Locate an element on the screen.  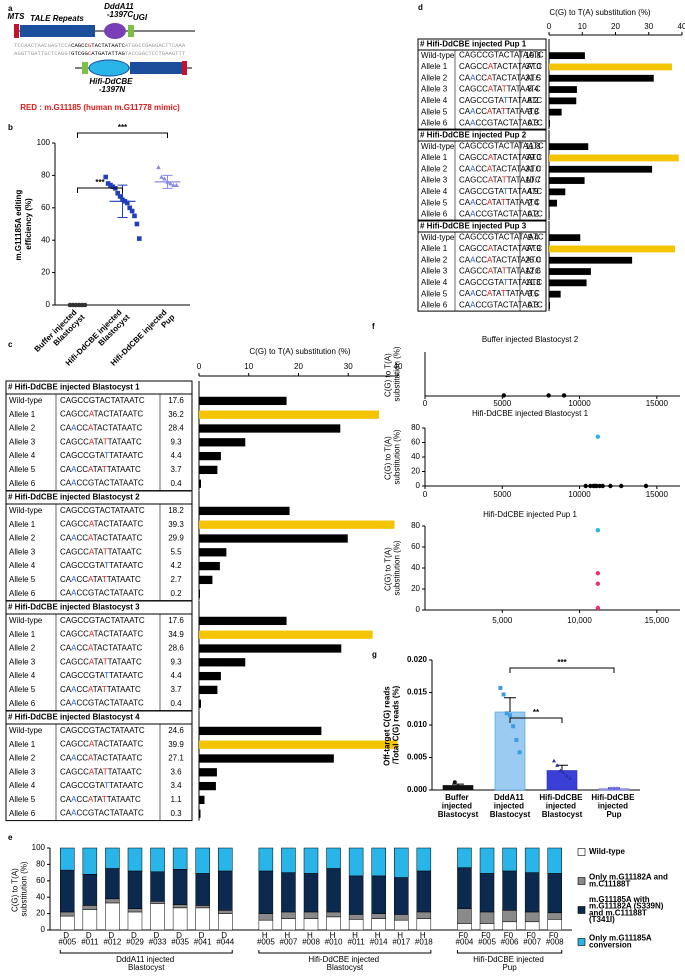
x-tick-label: H #008 is located at coordinates (311, 939).